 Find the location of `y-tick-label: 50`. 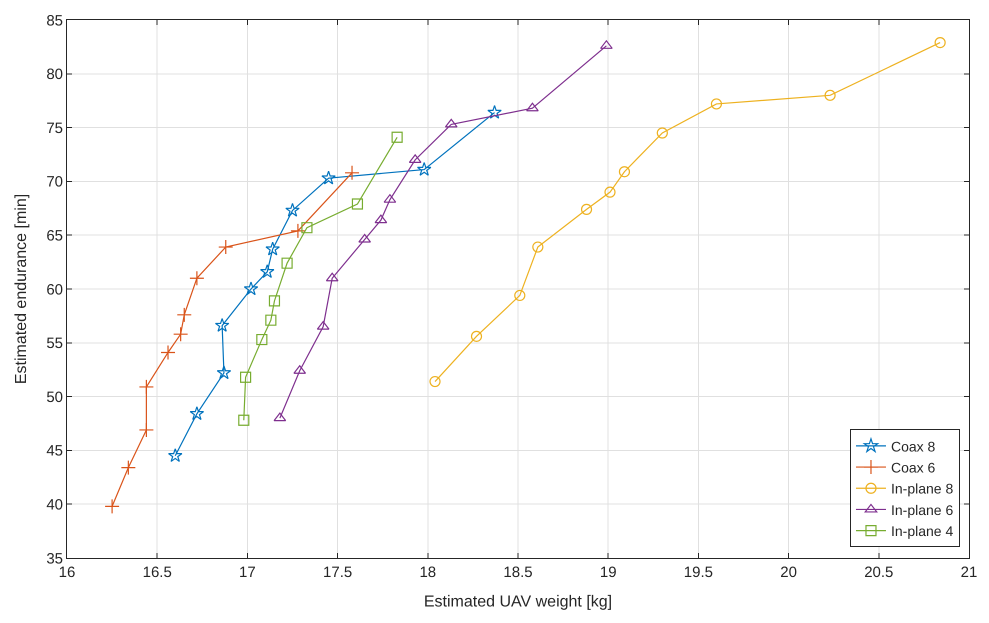

y-tick-label: 50 is located at coordinates (54, 397).